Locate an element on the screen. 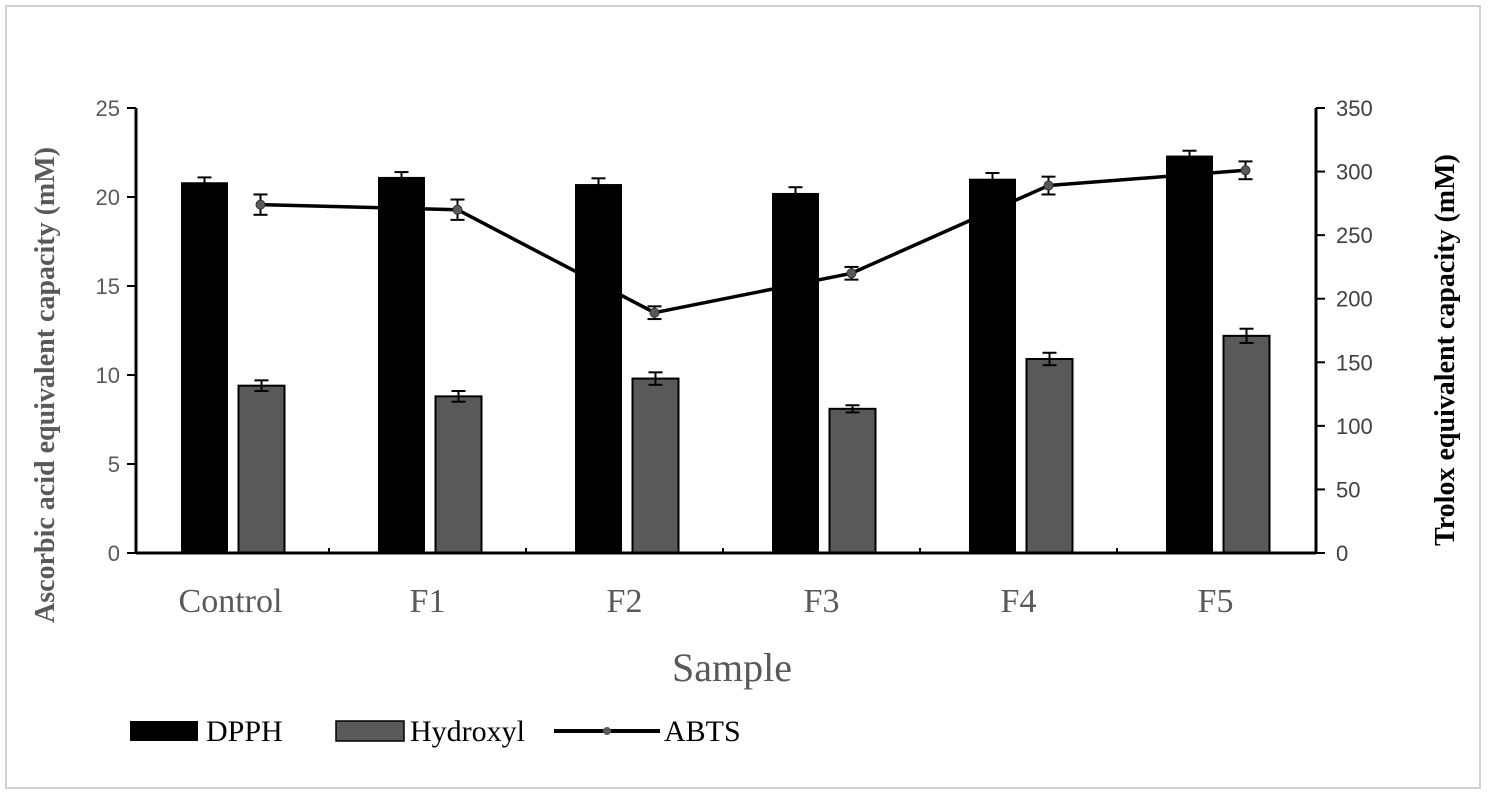 This screenshot has height=809, width=1488. right-y-tick-label: 350 is located at coordinates (1354, 108).